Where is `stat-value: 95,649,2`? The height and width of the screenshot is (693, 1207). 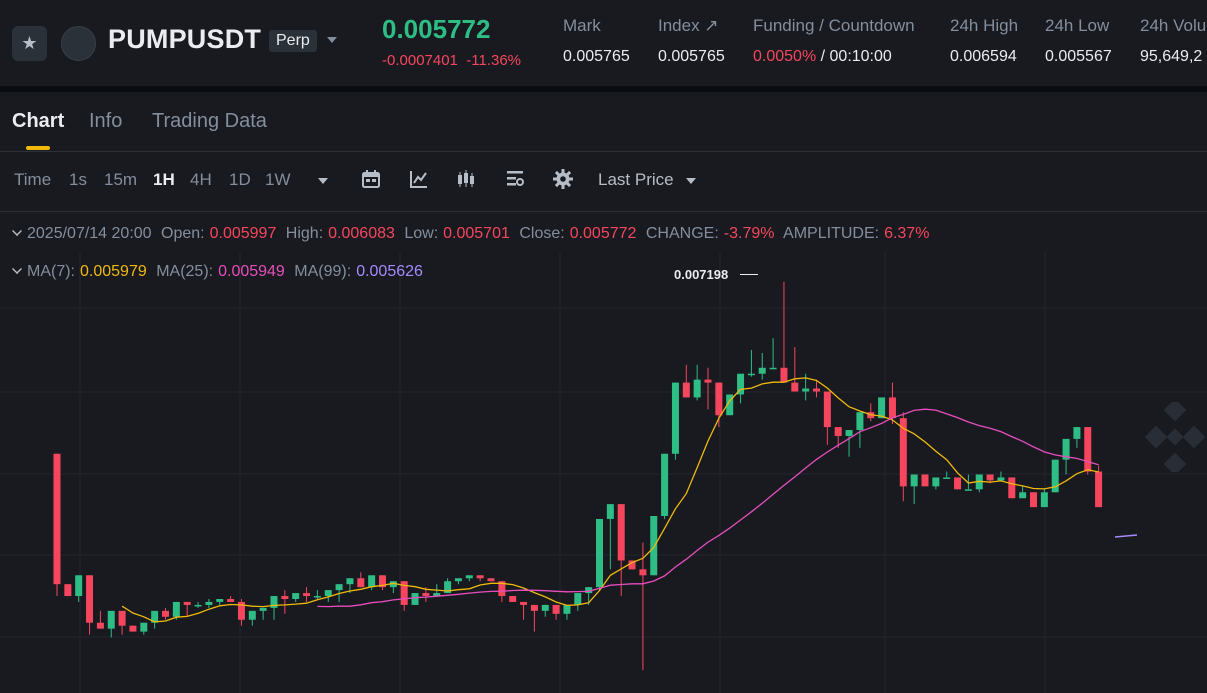
stat-value: 95,649,2 is located at coordinates (1171, 56).